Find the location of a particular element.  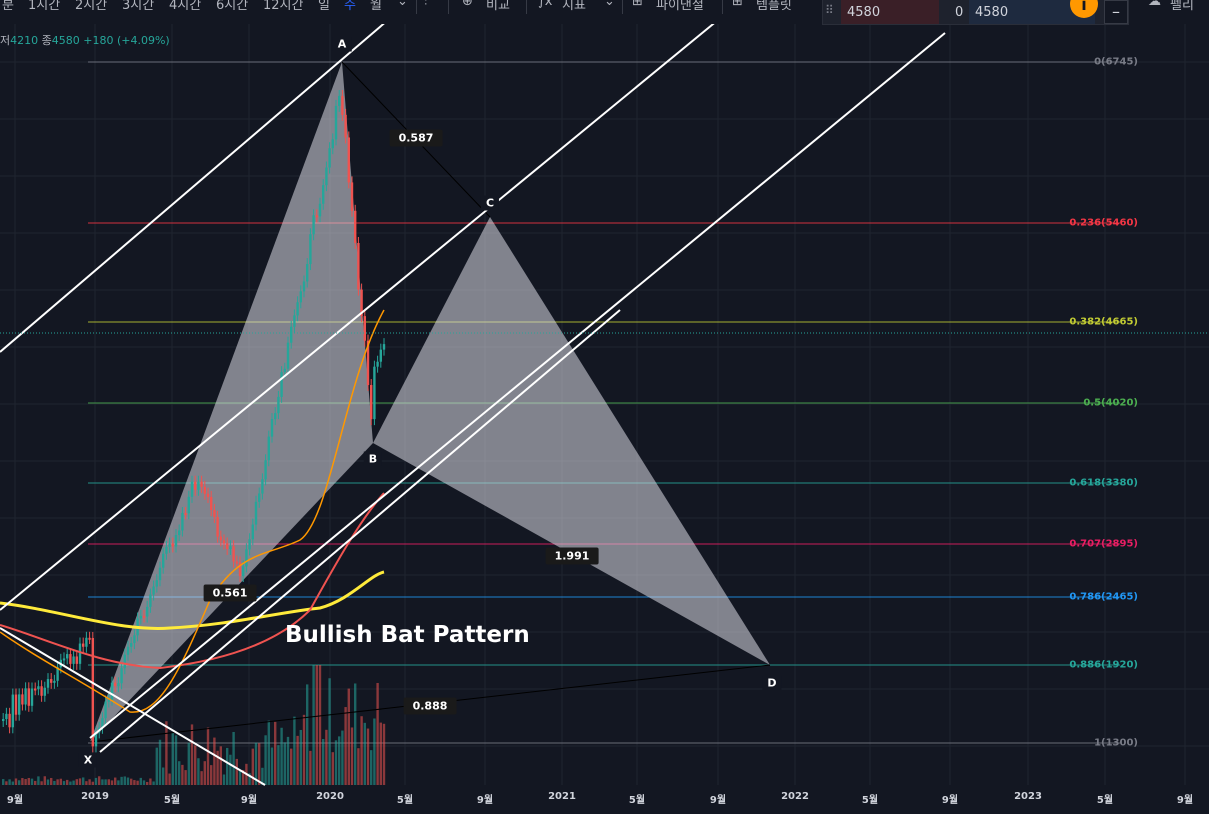

compare-button: 비교 is located at coordinates (498, 6).